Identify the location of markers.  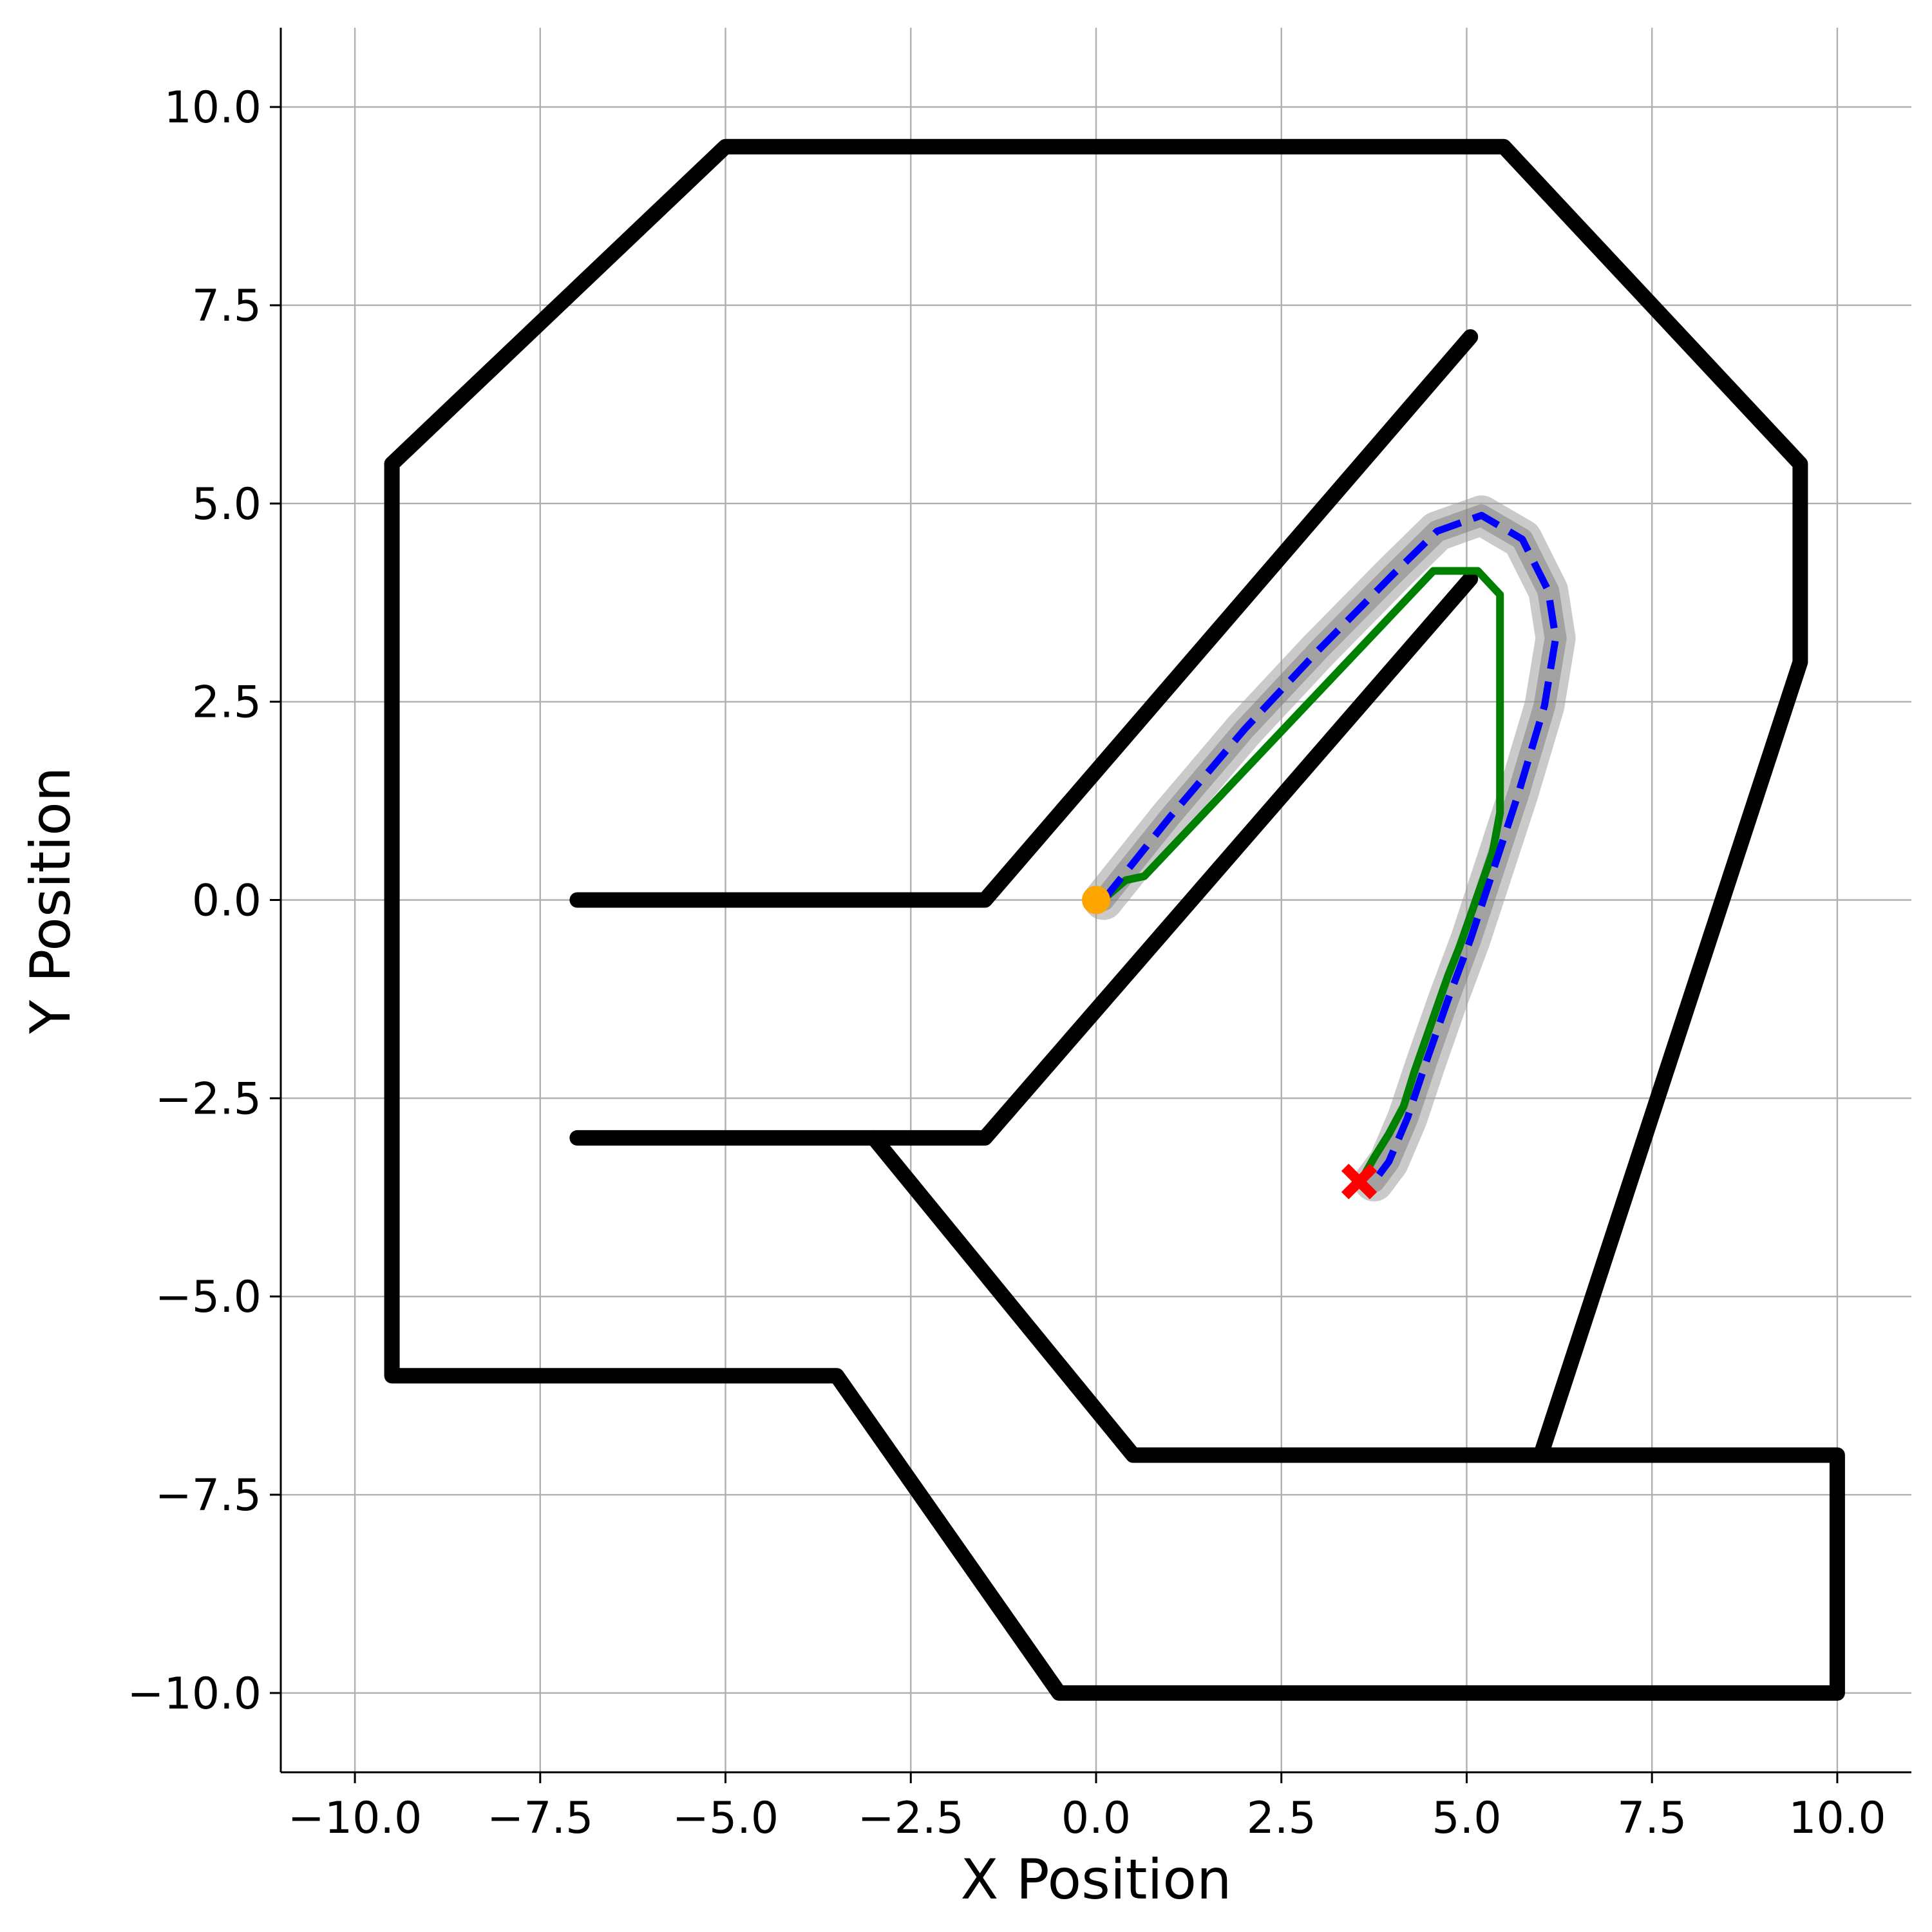
(1230, 1043).